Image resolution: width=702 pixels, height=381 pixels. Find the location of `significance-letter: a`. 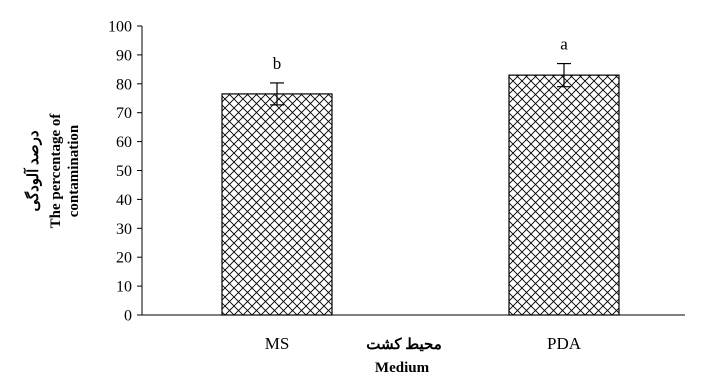

significance-letter: a is located at coordinates (564, 44).